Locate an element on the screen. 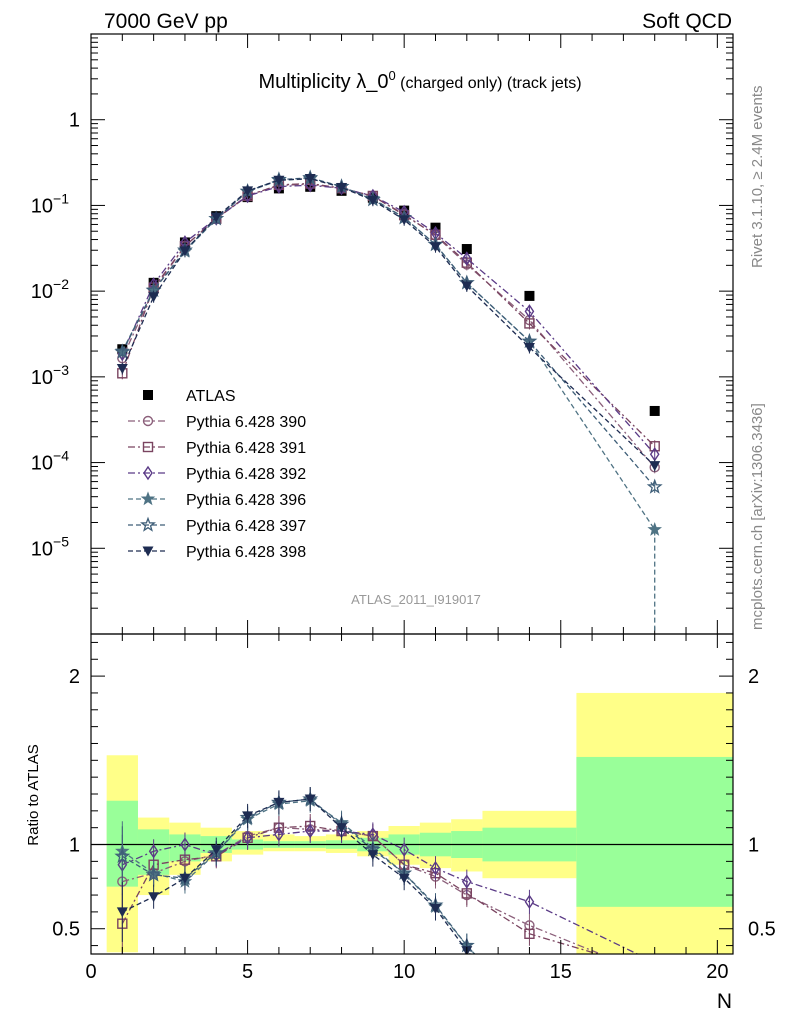 The height and width of the screenshot is (1024, 786). main-y-tick-label: 10⁻⁵ is located at coordinates (50, 546).